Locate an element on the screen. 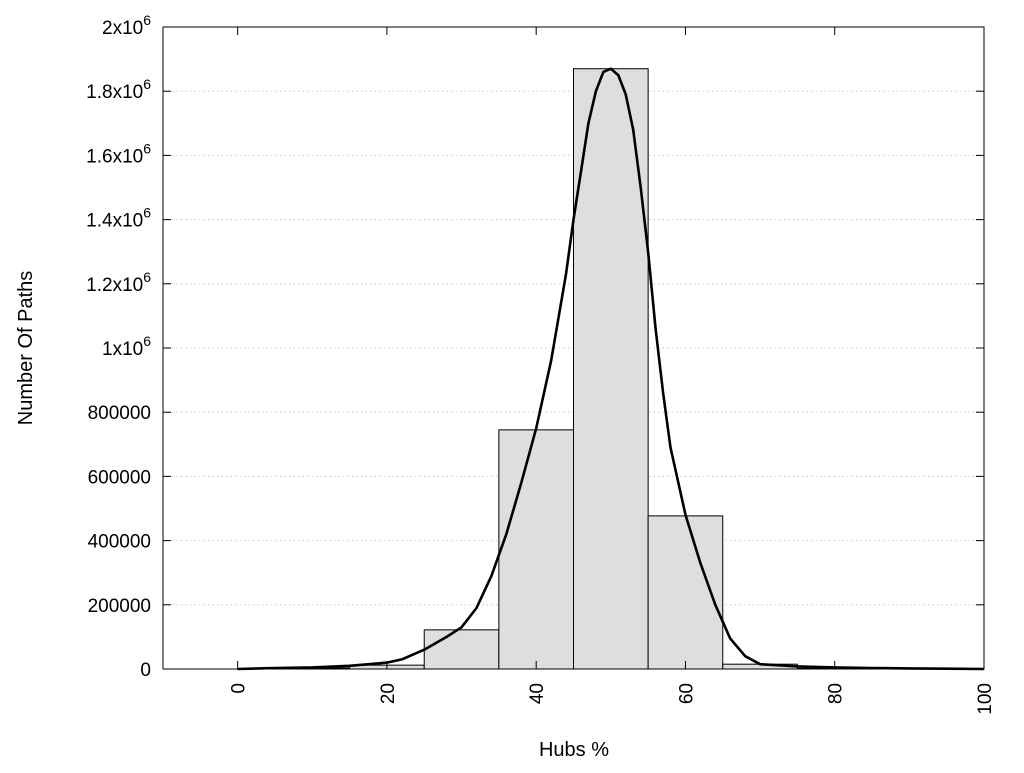  y-tick-label: 1.4x10⁶ is located at coordinates (118, 218).